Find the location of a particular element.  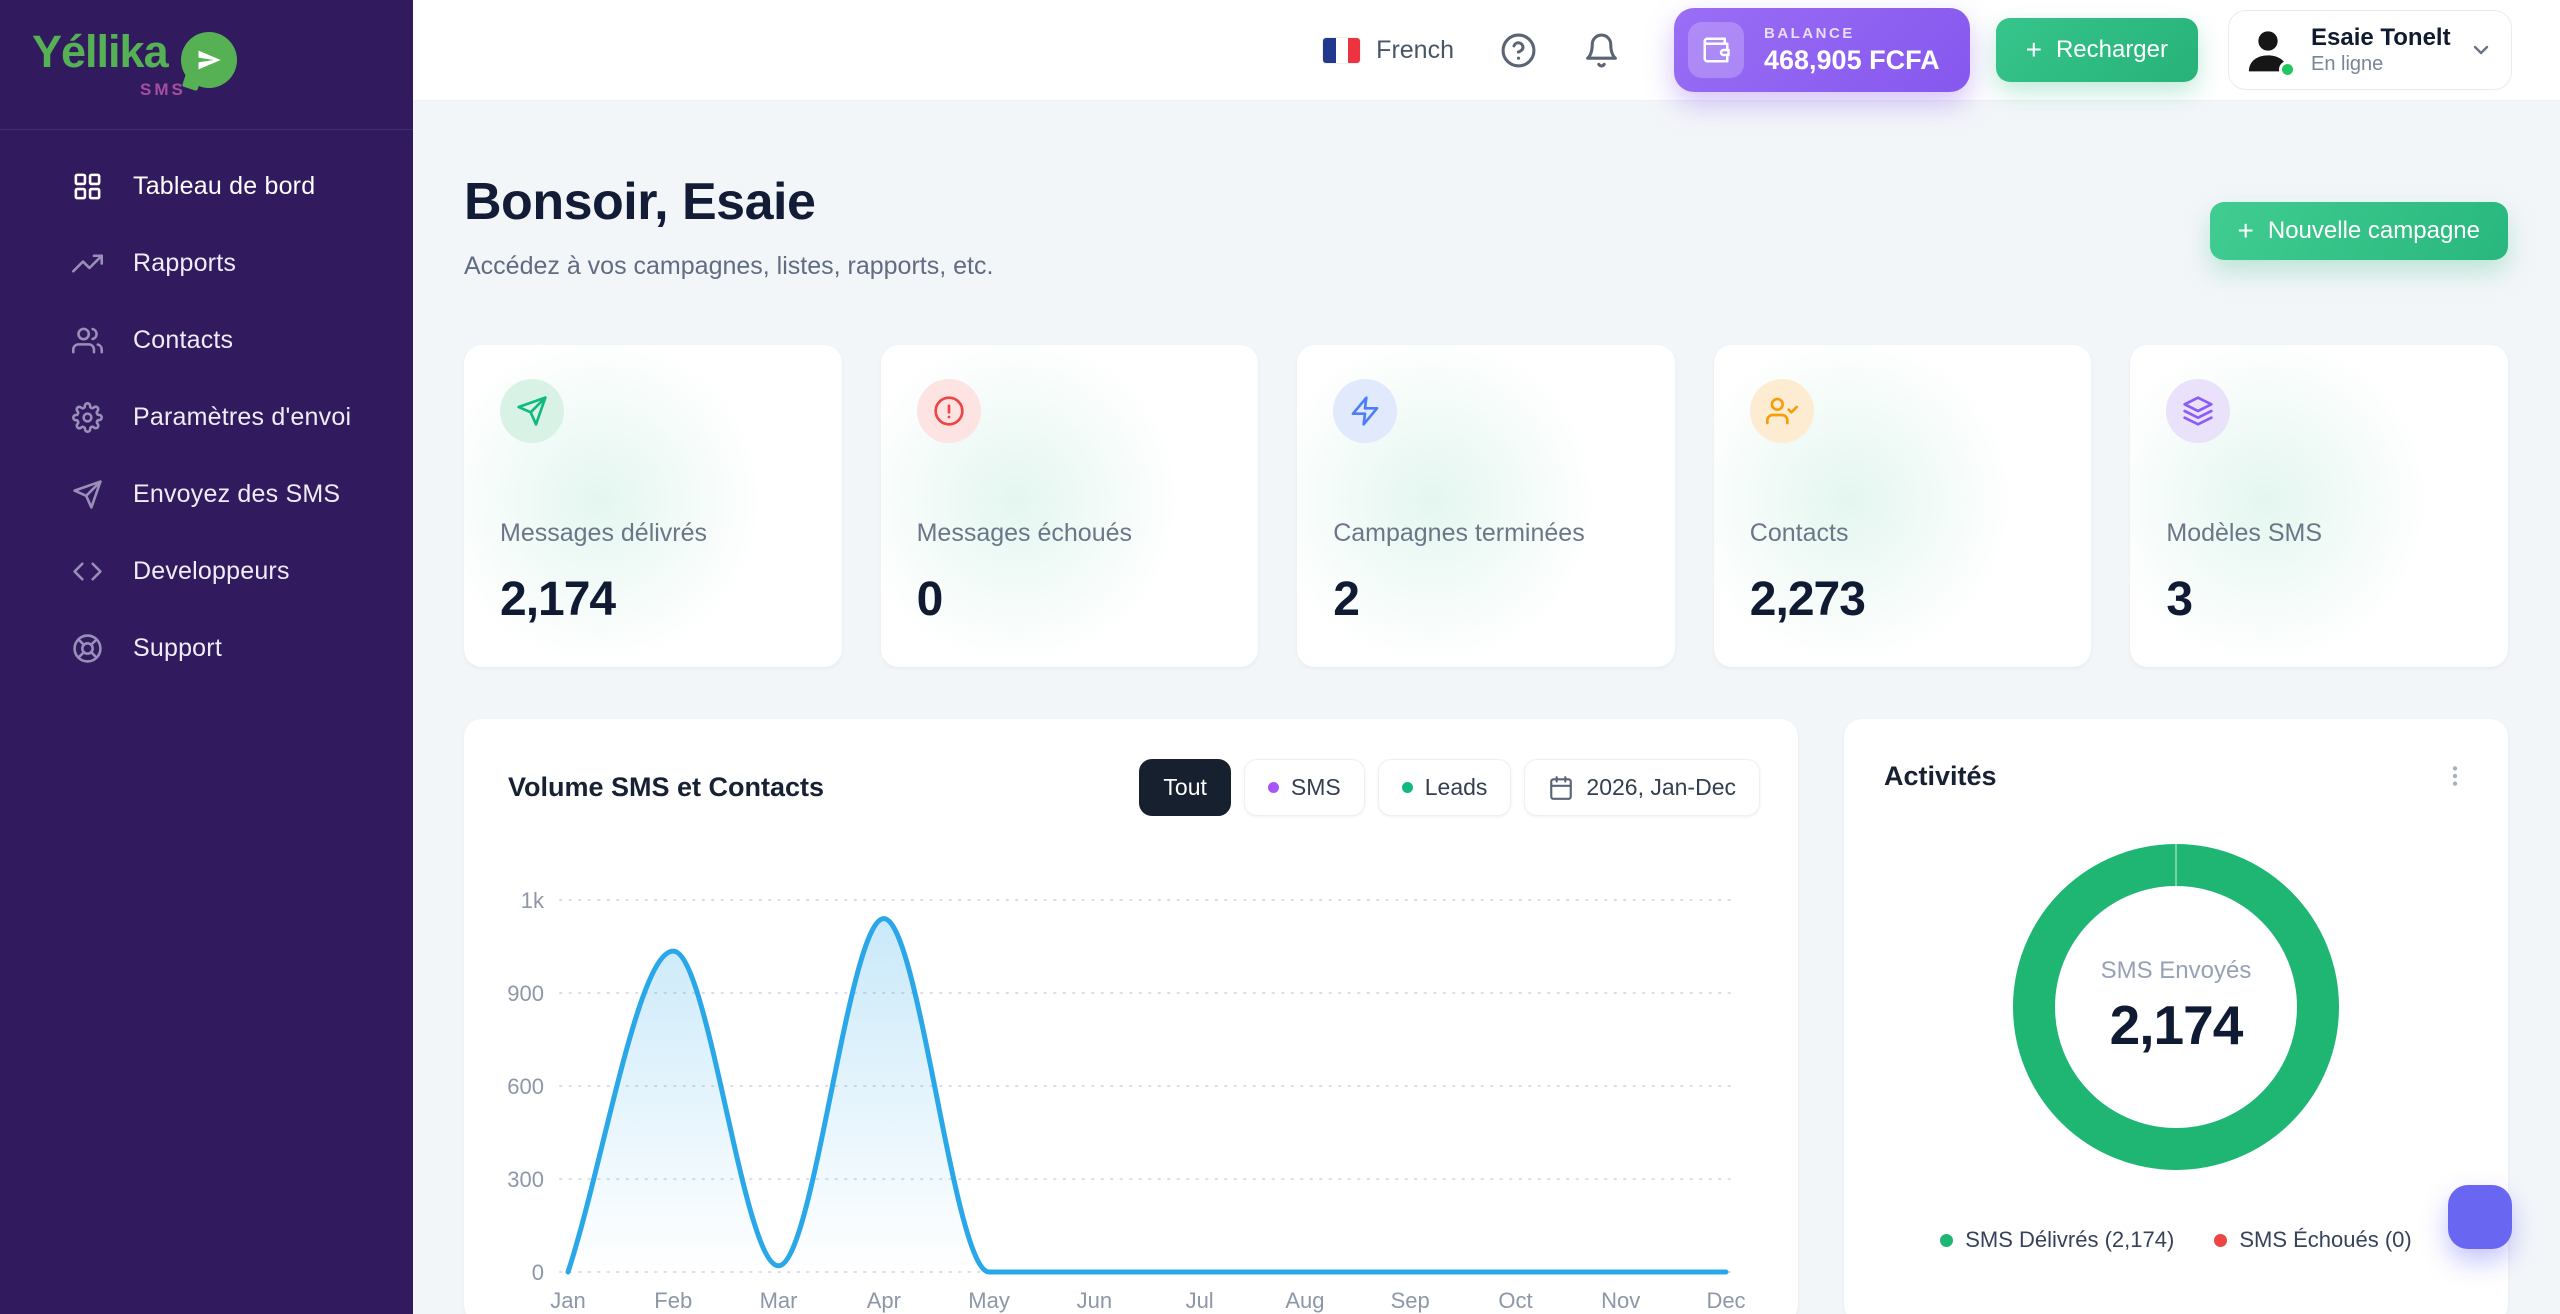

recharge-button: + Recharger is located at coordinates (2096, 50).